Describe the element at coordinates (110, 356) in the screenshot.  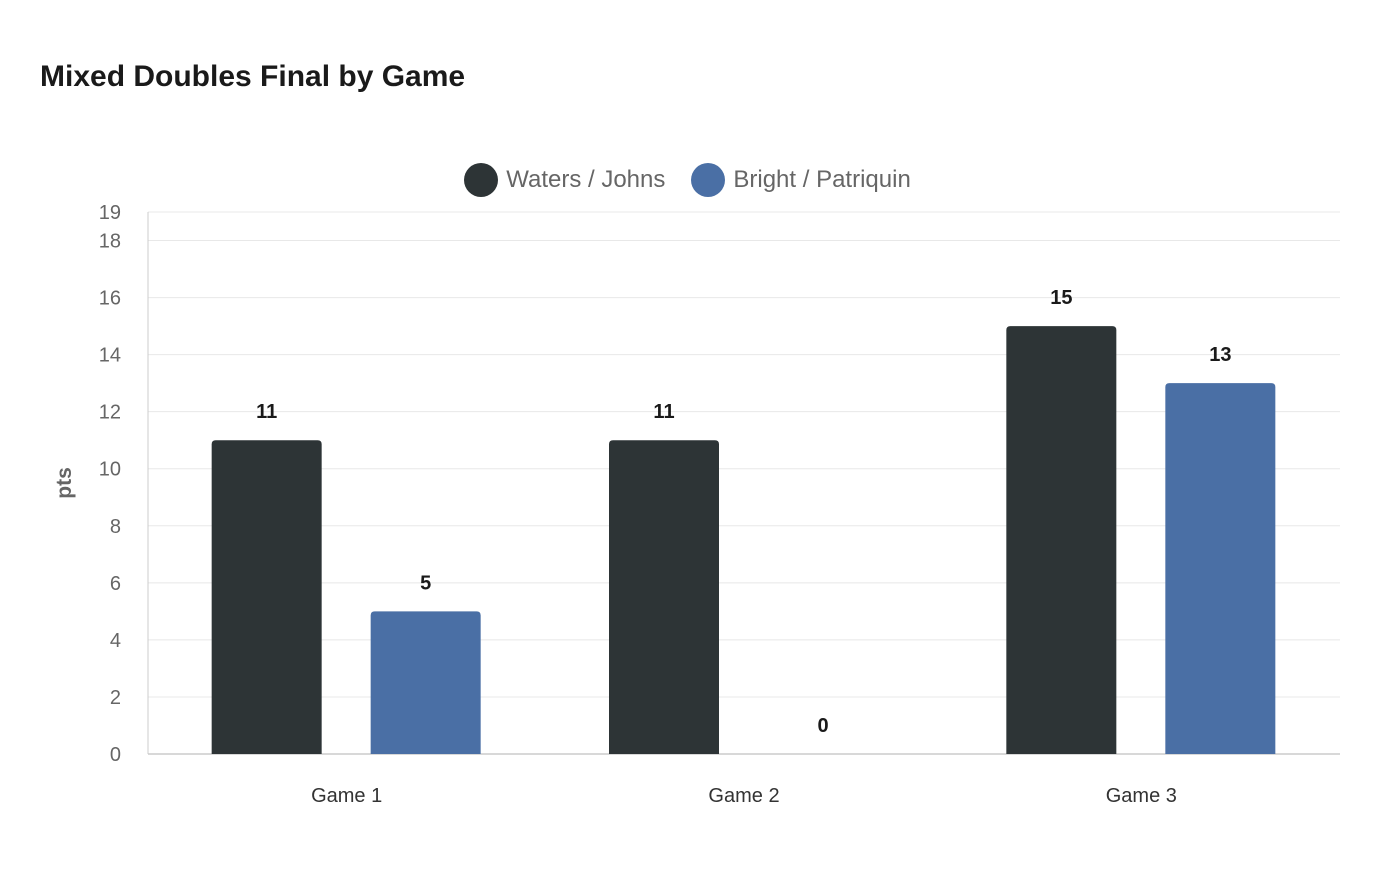
I see `y-tick-label: 14` at that location.